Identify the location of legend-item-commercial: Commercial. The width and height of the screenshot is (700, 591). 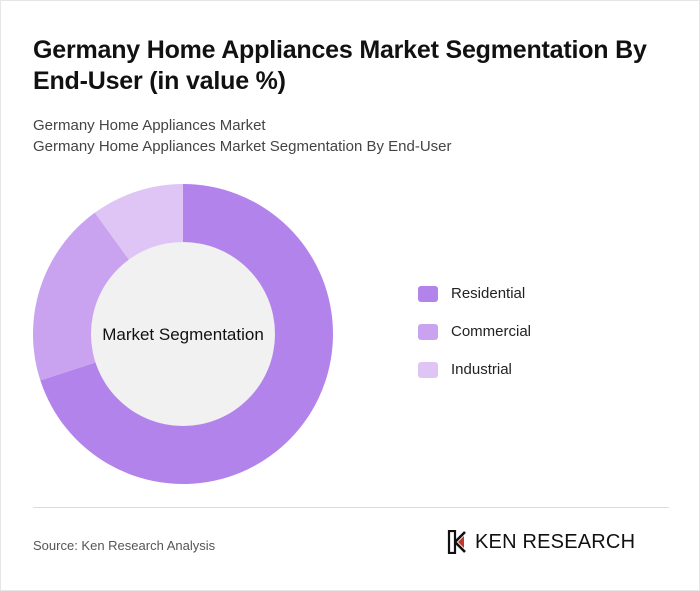
(474, 331).